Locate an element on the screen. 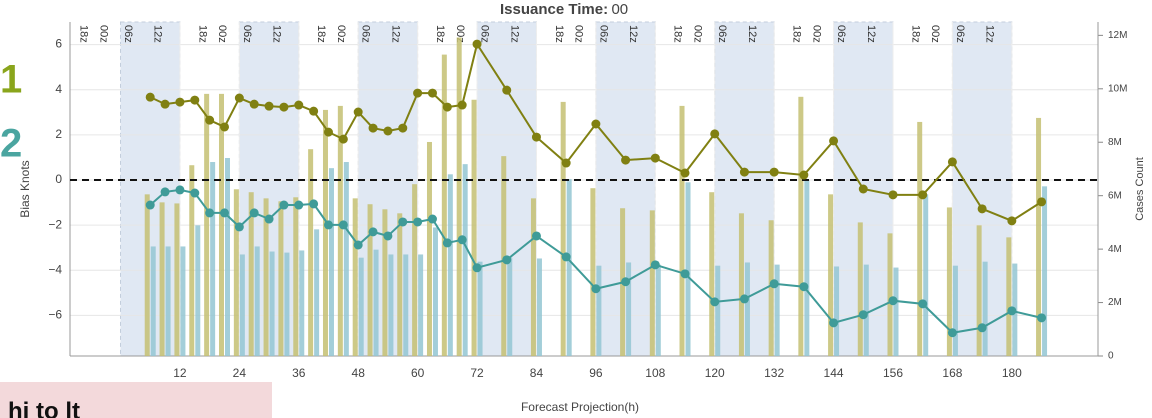 The width and height of the screenshot is (1152, 418). x-tick-label: 168 is located at coordinates (952, 373).